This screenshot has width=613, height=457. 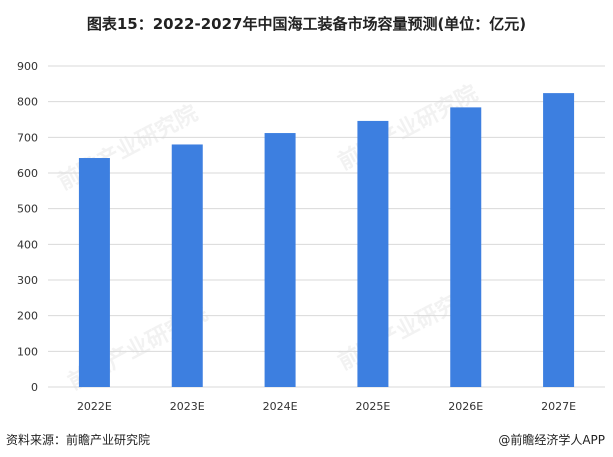 I want to click on y-tick-label: 600, so click(x=27, y=173).